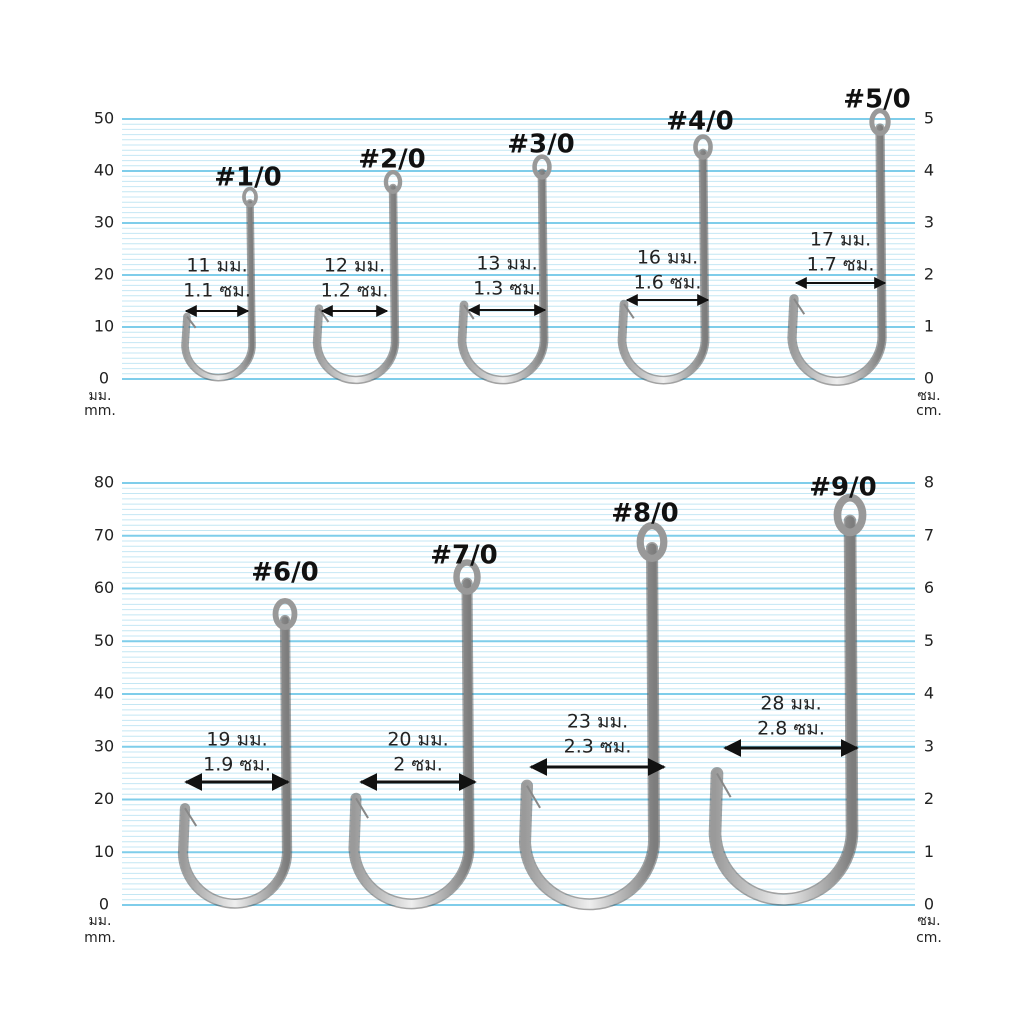  I want to click on gap-cm: 2.3 ซม., so click(598, 747).